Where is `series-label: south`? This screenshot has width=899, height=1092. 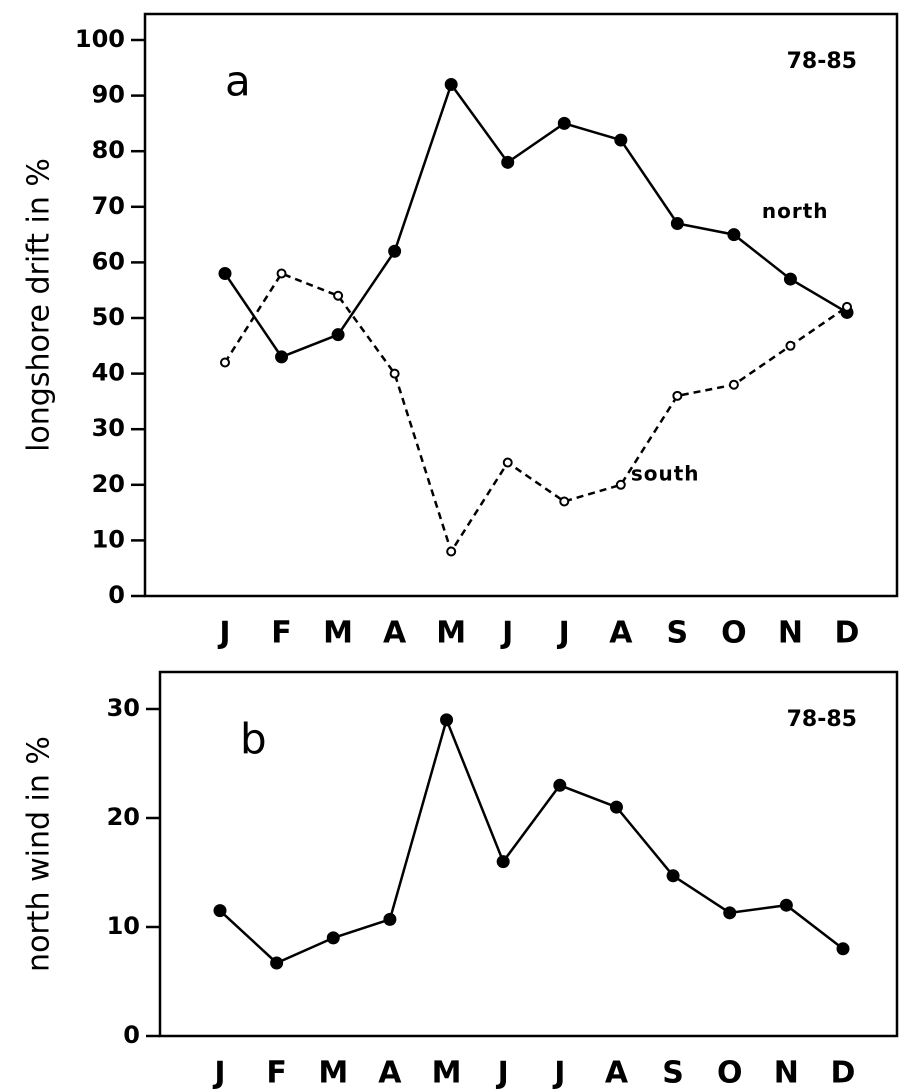 series-label: south is located at coordinates (665, 473).